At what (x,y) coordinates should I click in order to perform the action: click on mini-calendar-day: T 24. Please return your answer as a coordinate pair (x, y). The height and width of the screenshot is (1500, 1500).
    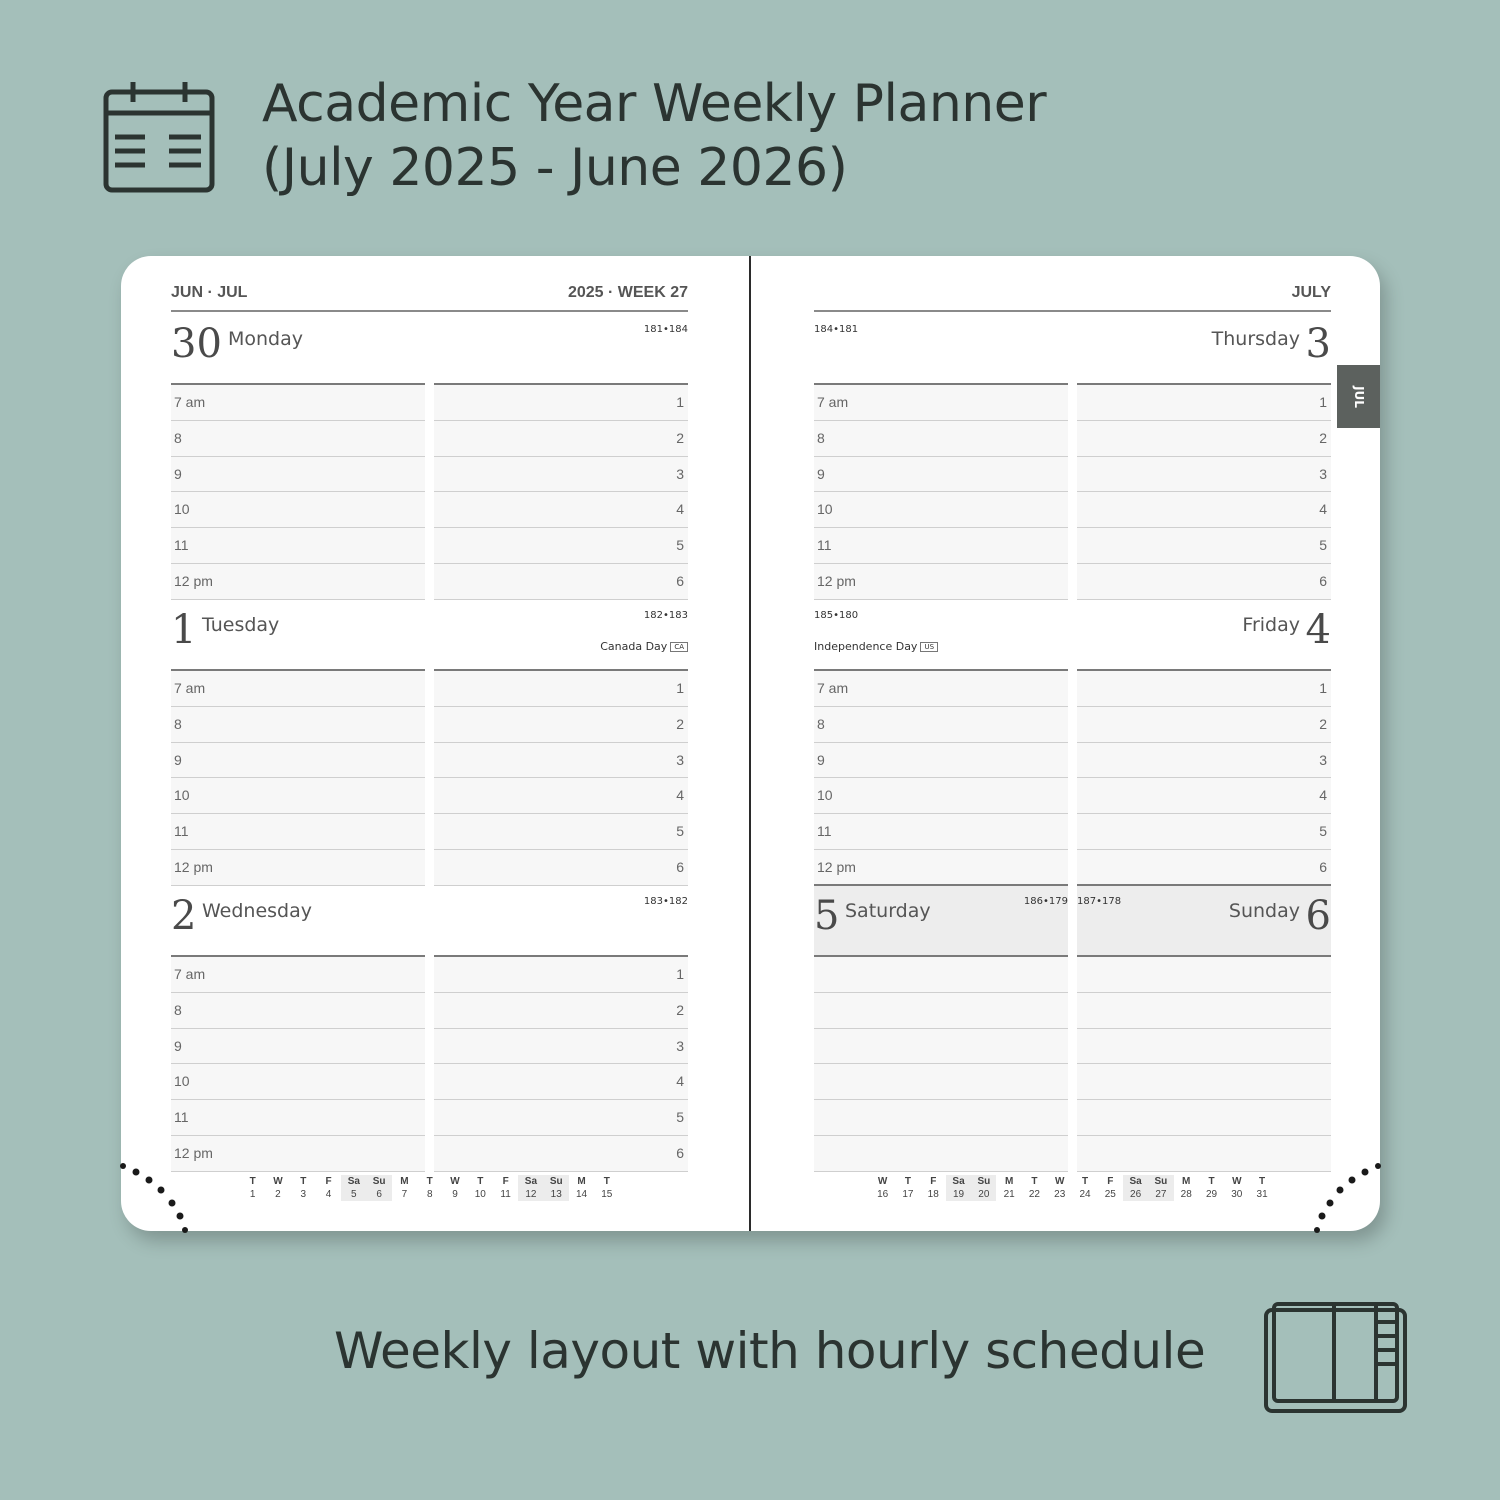
    Looking at the image, I should click on (1084, 1188).